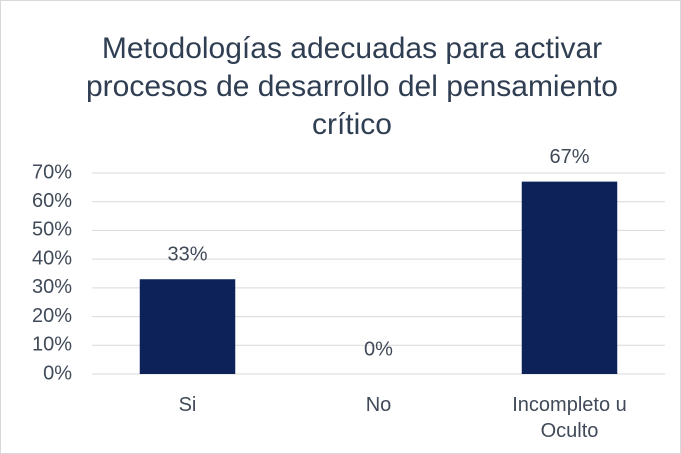 The width and height of the screenshot is (681, 454). What do you see at coordinates (52, 345) in the screenshot?
I see `y-tick-label: 10%` at bounding box center [52, 345].